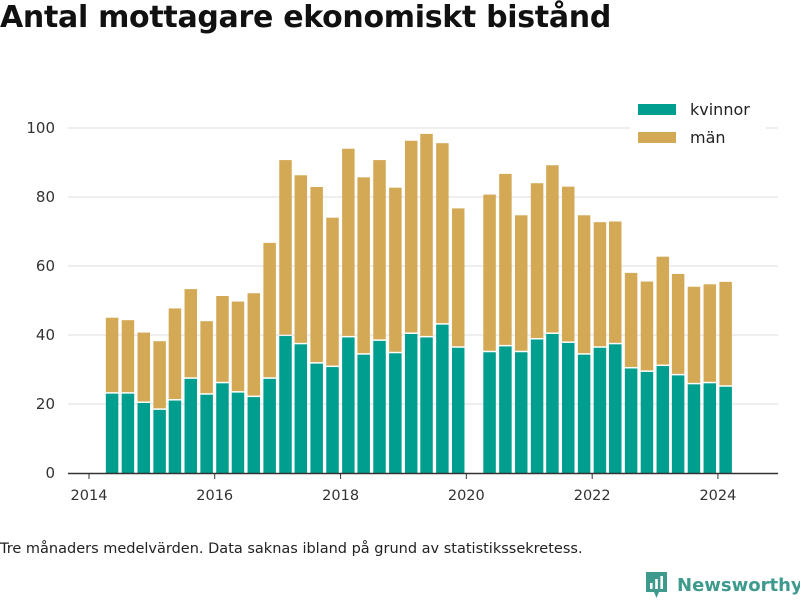 The width and height of the screenshot is (800, 600). What do you see at coordinates (45, 266) in the screenshot?
I see `y-tick-label: 60` at bounding box center [45, 266].